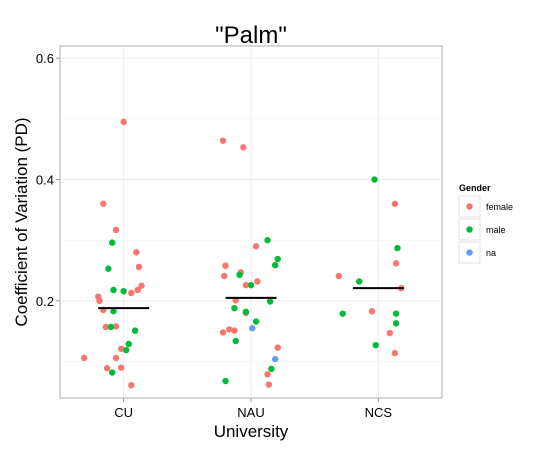 Image resolution: width=550 pixels, height=450 pixels. I want to click on x-axis-title: University, so click(251, 431).